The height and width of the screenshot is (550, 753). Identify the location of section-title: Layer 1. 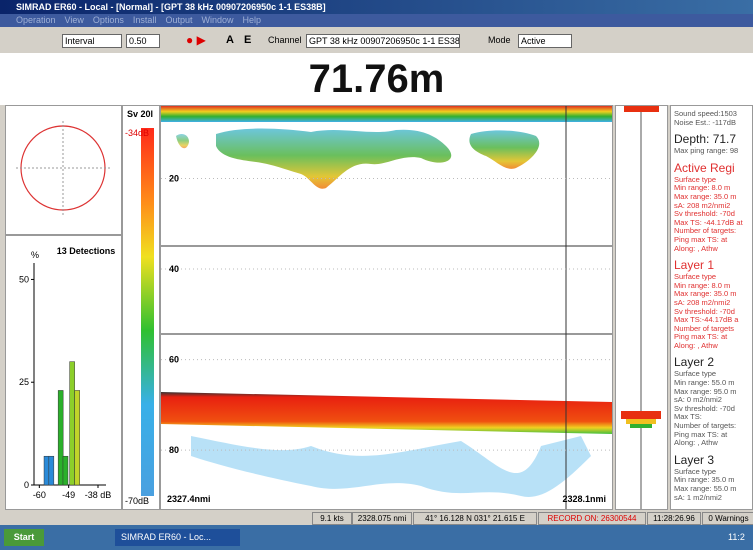
(694, 265).